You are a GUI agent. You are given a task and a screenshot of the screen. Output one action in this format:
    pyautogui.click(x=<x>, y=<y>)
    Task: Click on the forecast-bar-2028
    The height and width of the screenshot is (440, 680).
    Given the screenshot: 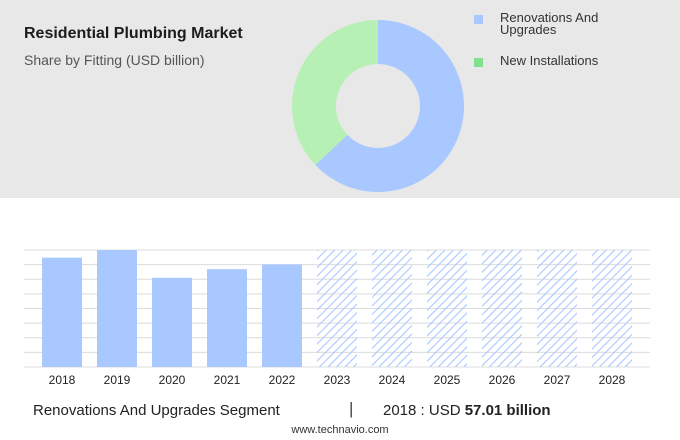 What is the action you would take?
    pyautogui.click(x=612, y=308)
    